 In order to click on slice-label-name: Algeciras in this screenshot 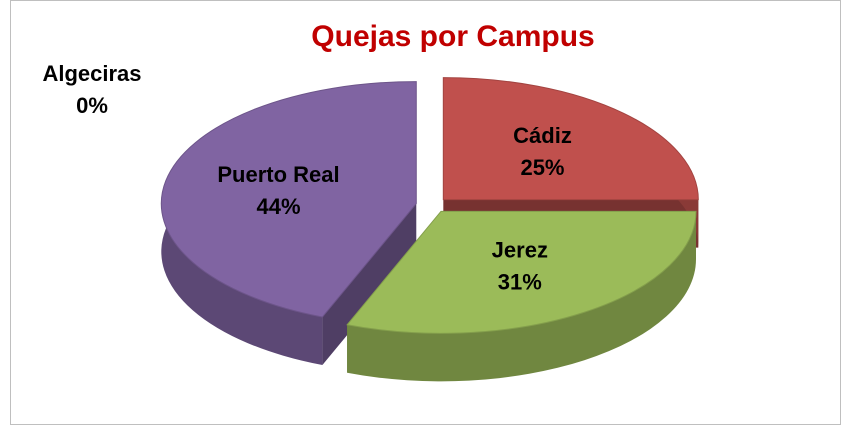, I will do `click(91, 73)`.